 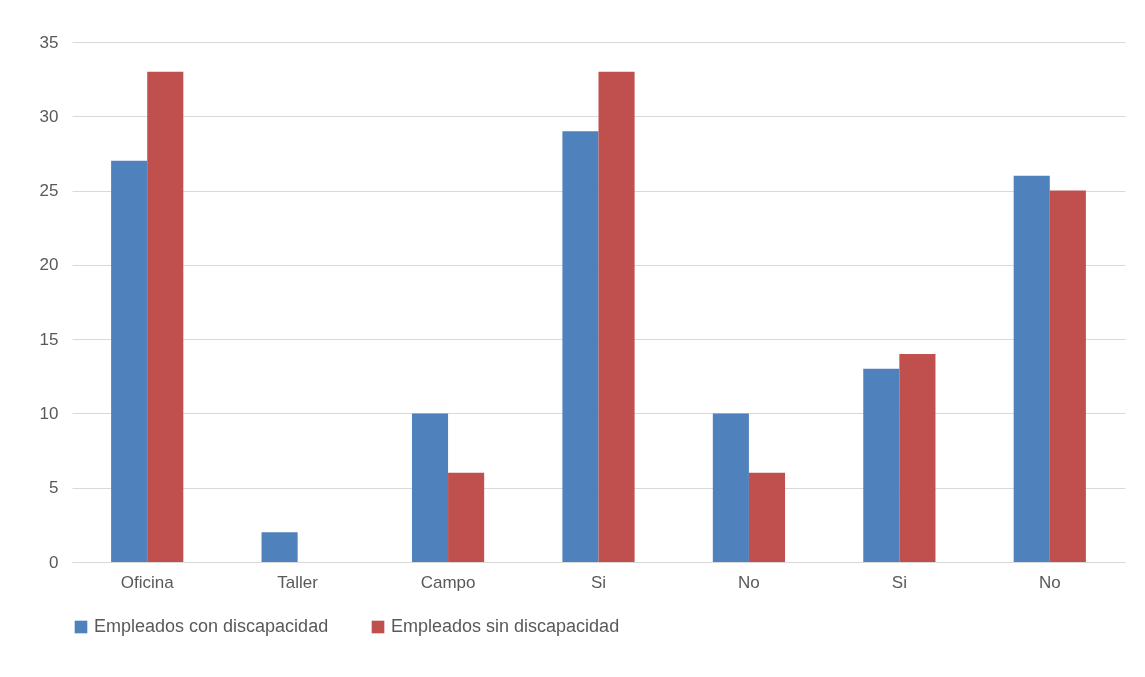 What do you see at coordinates (54, 562) in the screenshot?
I see `y-tick-label: 0` at bounding box center [54, 562].